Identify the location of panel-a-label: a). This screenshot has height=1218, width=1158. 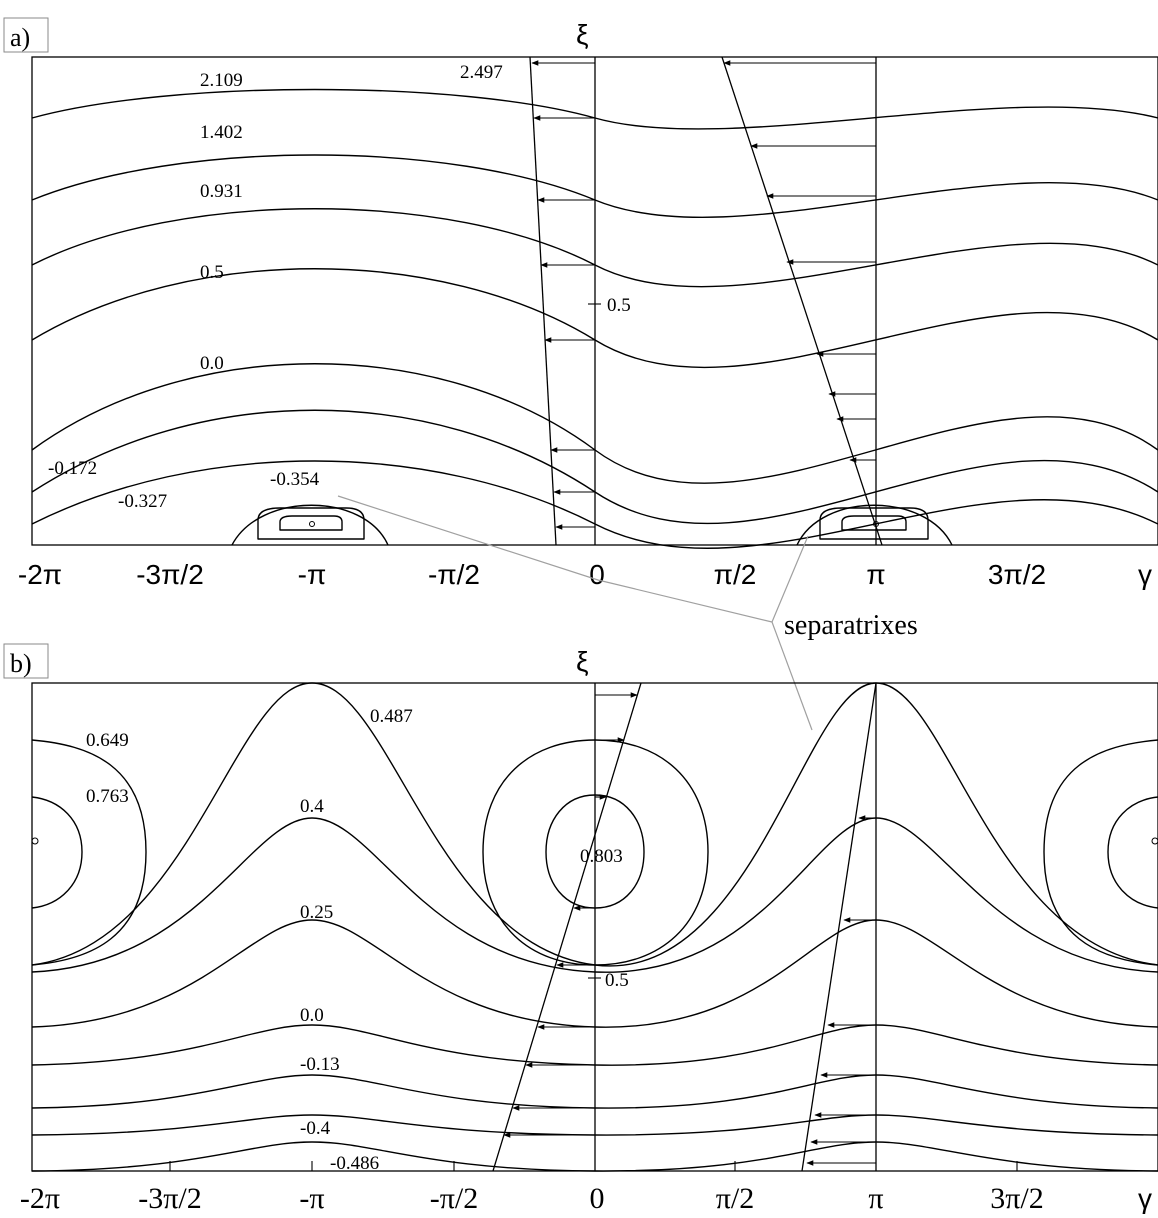
(20, 37).